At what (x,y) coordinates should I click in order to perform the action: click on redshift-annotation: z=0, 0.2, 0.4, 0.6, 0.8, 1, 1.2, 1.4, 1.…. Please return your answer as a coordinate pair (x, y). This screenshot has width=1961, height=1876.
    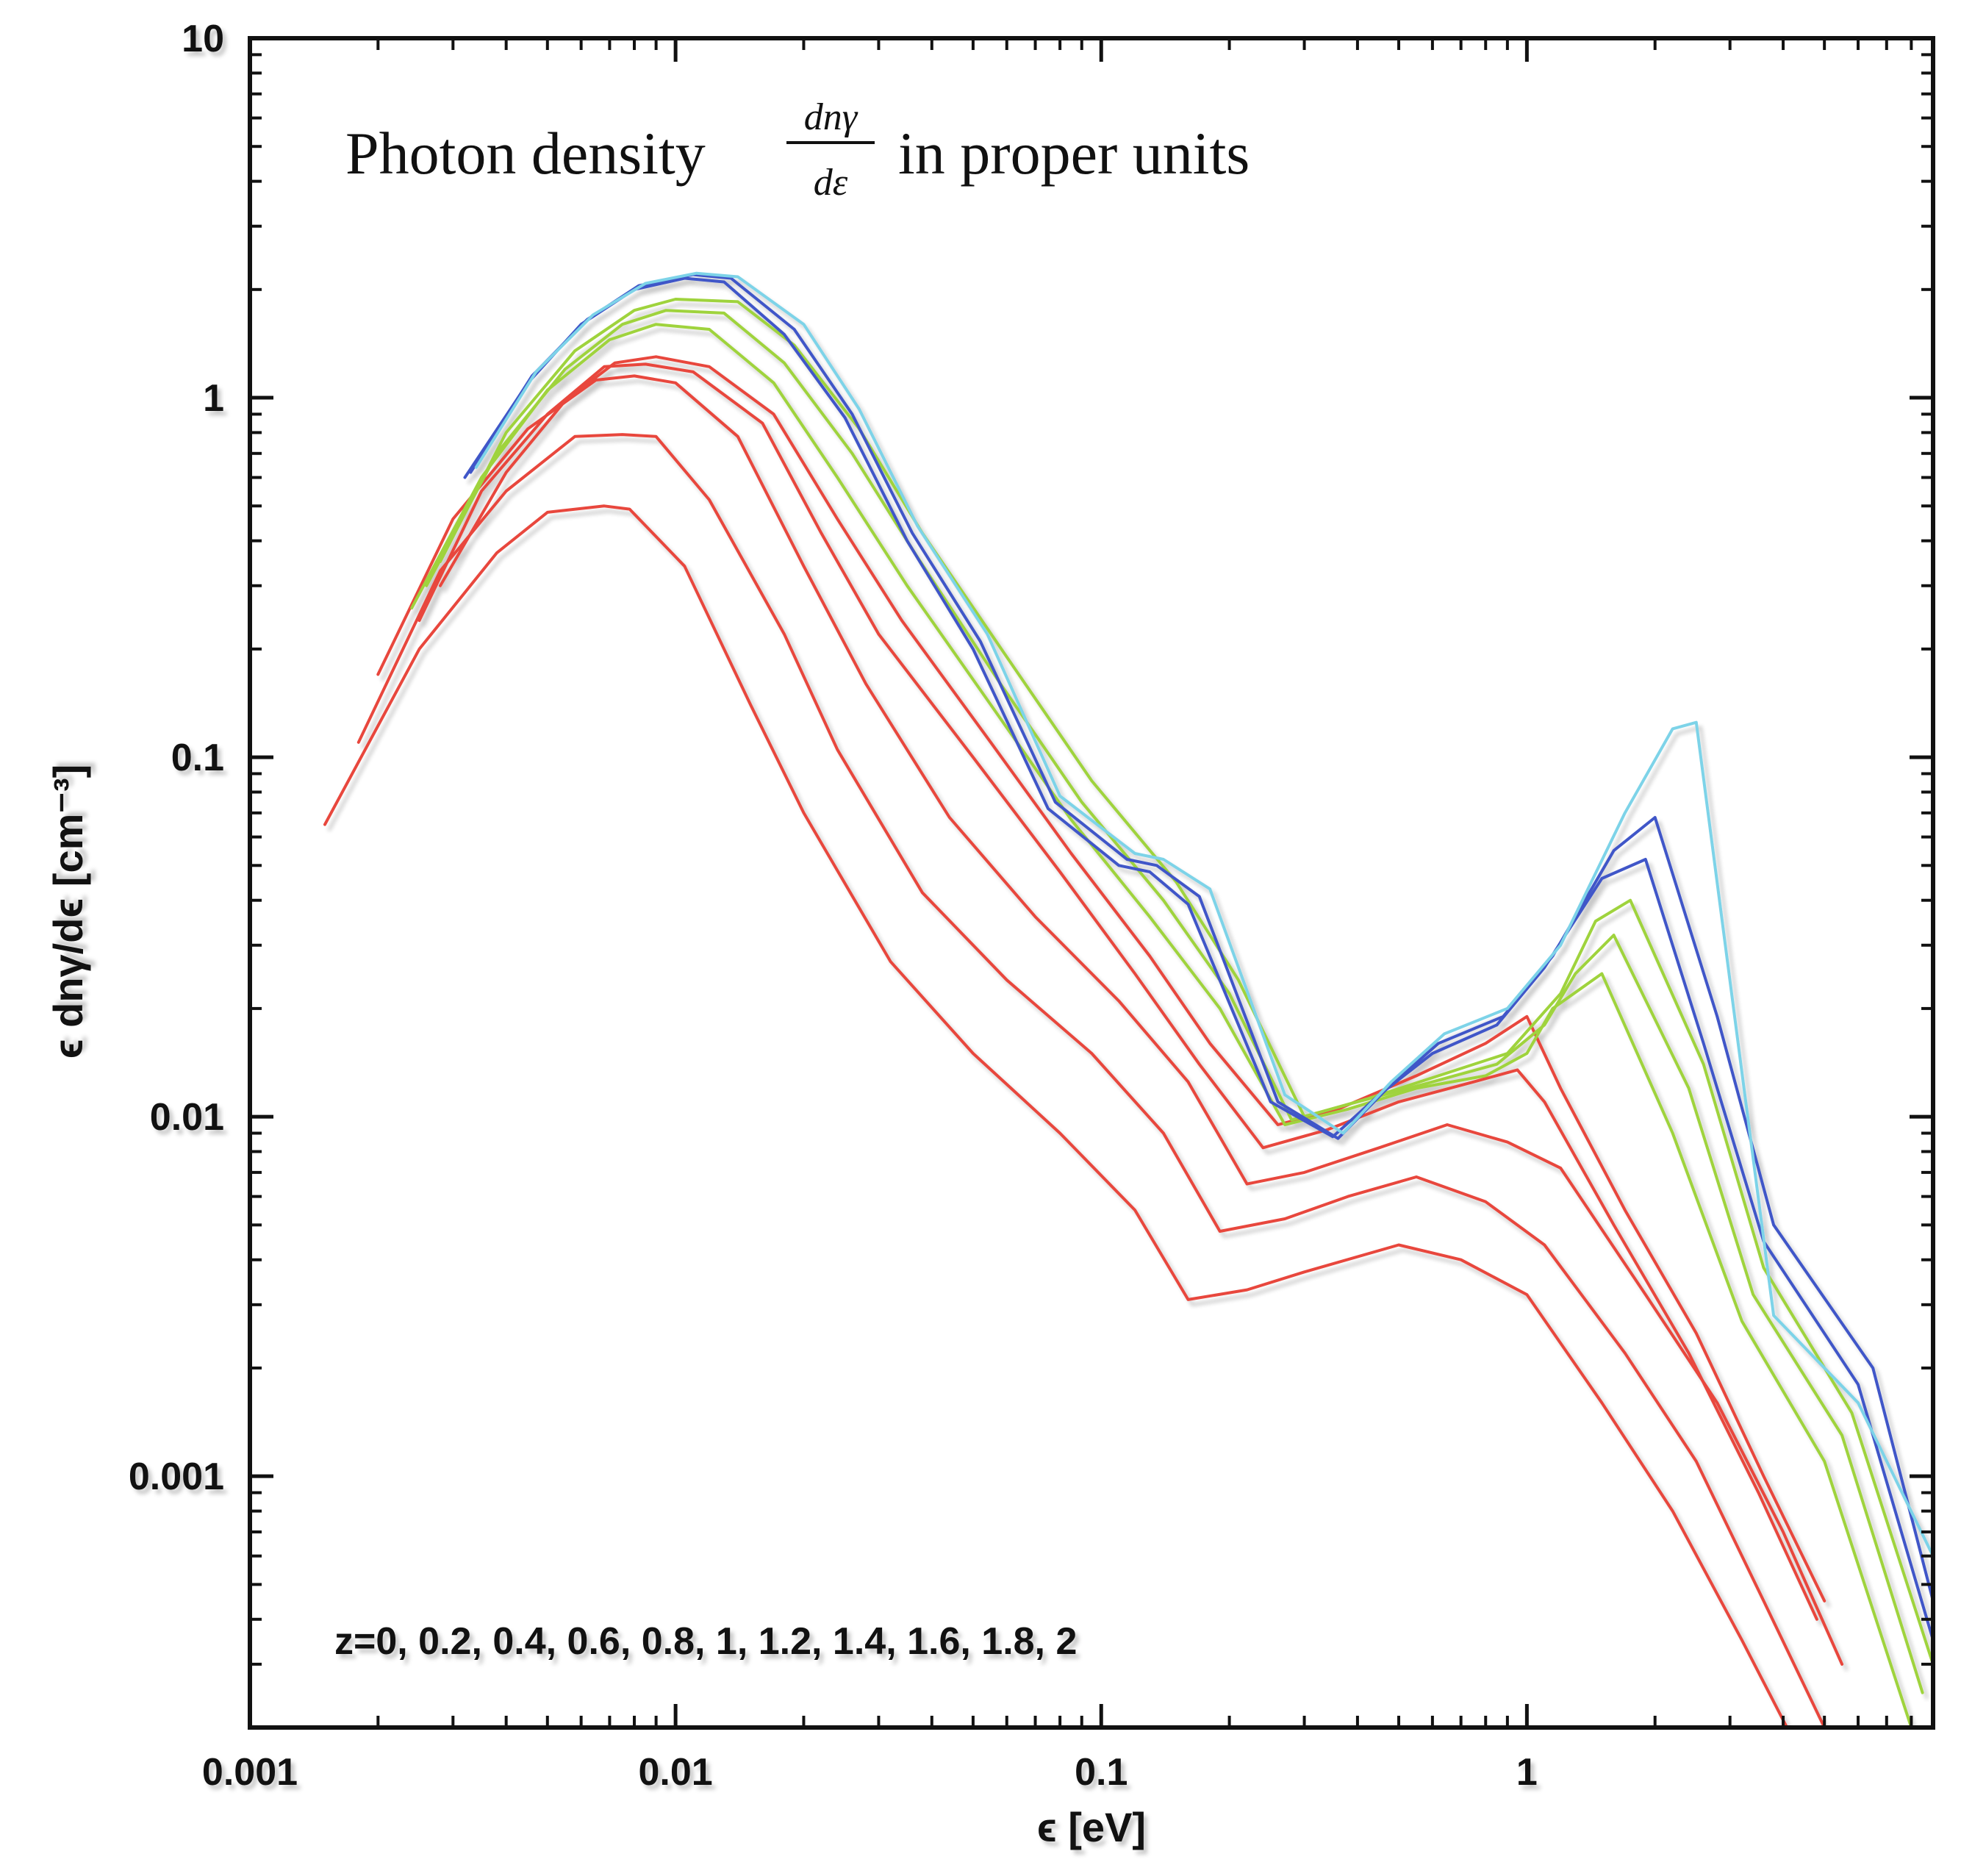
    Looking at the image, I should click on (705, 1641).